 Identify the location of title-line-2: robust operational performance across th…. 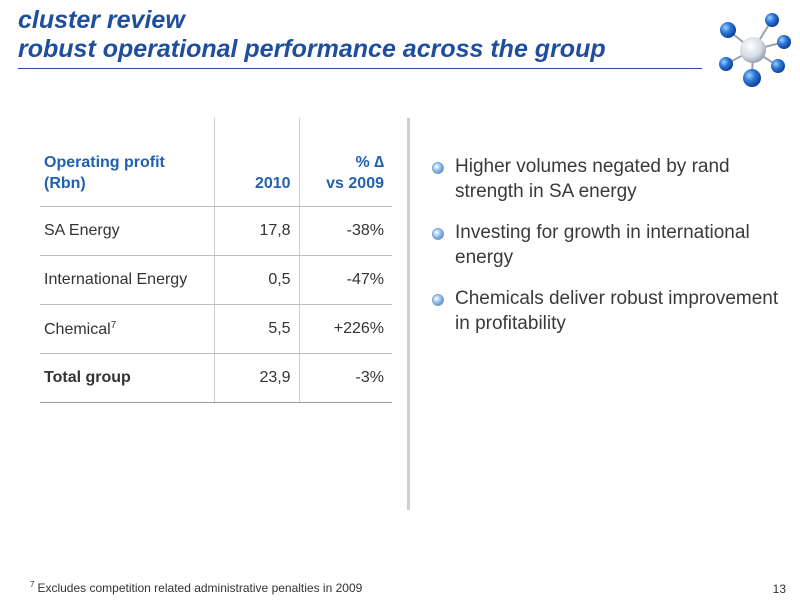
(312, 49).